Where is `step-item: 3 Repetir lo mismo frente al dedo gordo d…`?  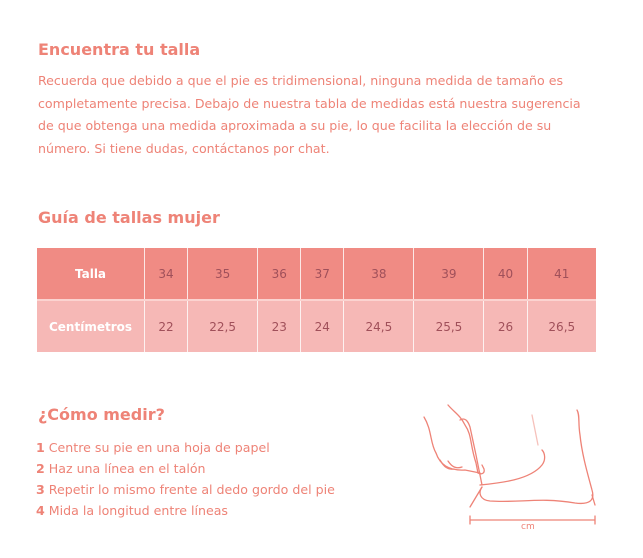
step-item: 3 Repetir lo mismo frente al dedo gordo d… is located at coordinates (185, 492).